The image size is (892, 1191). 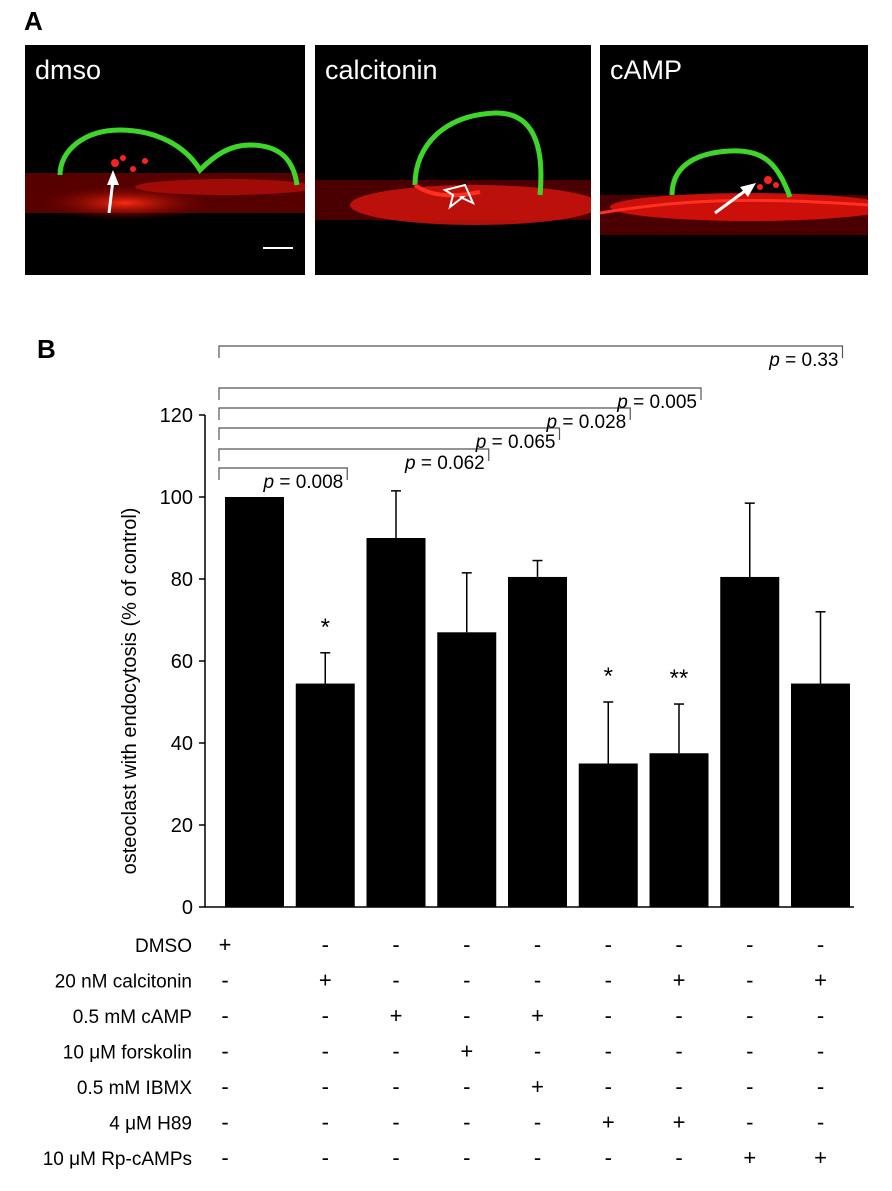 I want to click on micrograph-label-camp: cAMP, so click(x=646, y=70).